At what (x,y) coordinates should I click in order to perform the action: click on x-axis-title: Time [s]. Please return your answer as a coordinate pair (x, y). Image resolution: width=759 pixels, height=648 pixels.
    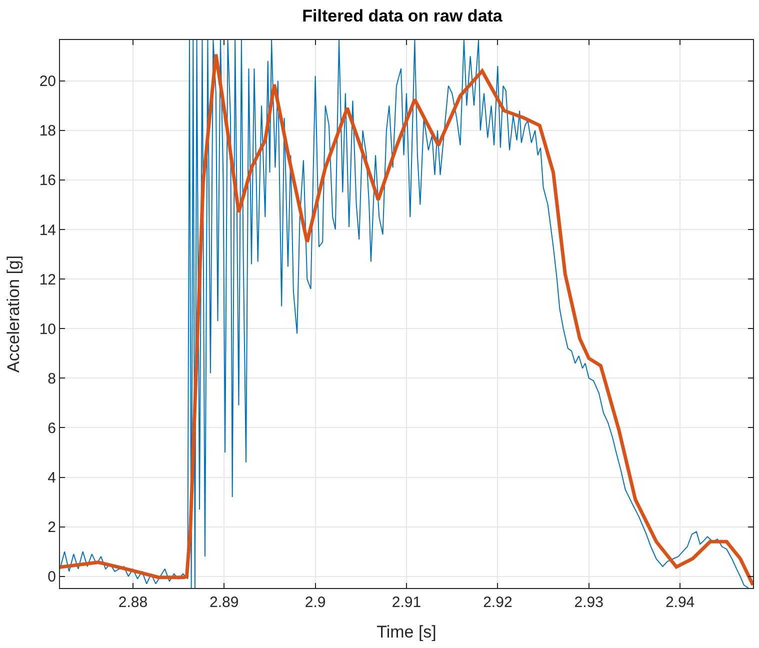
    Looking at the image, I should click on (406, 632).